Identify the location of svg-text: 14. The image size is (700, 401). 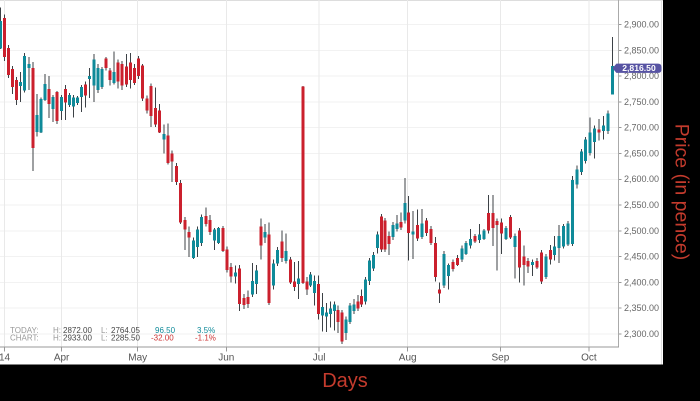
(5, 358).